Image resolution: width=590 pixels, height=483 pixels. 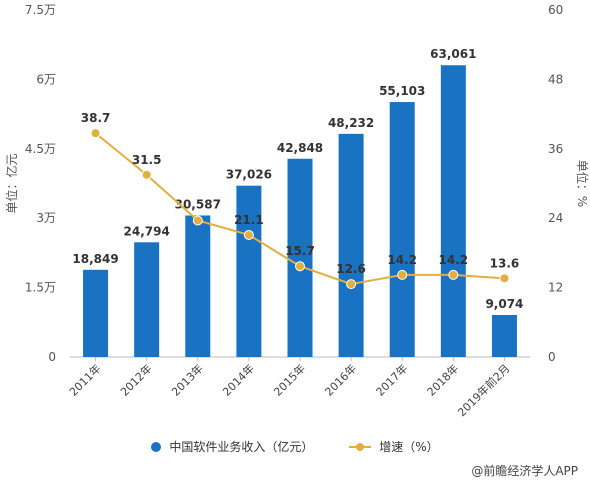 I want to click on y-tick-label: 1.5万, so click(x=40, y=288).